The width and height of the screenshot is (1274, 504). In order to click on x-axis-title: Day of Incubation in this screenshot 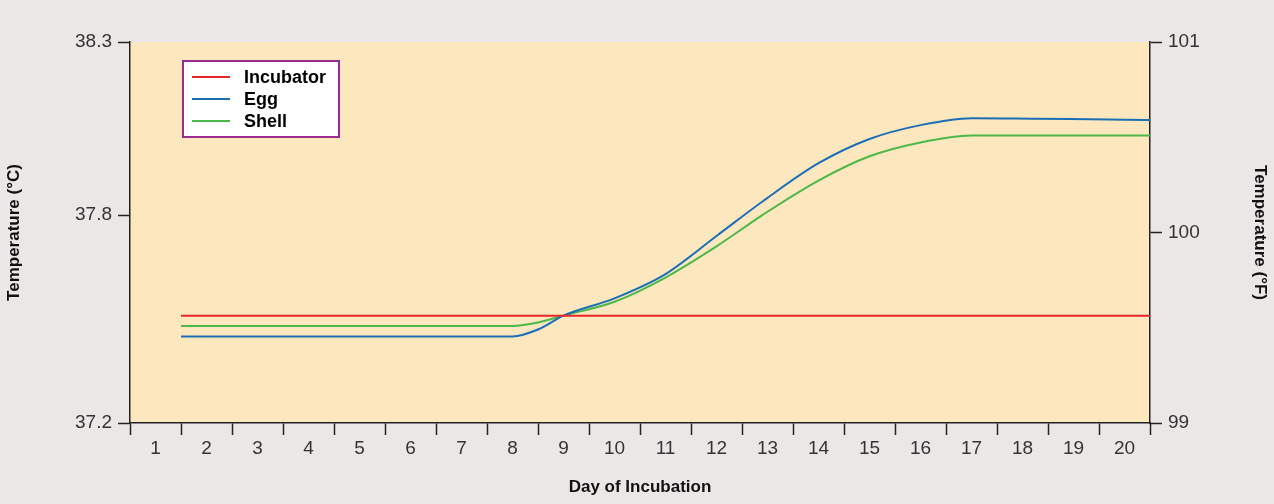, I will do `click(640, 487)`.